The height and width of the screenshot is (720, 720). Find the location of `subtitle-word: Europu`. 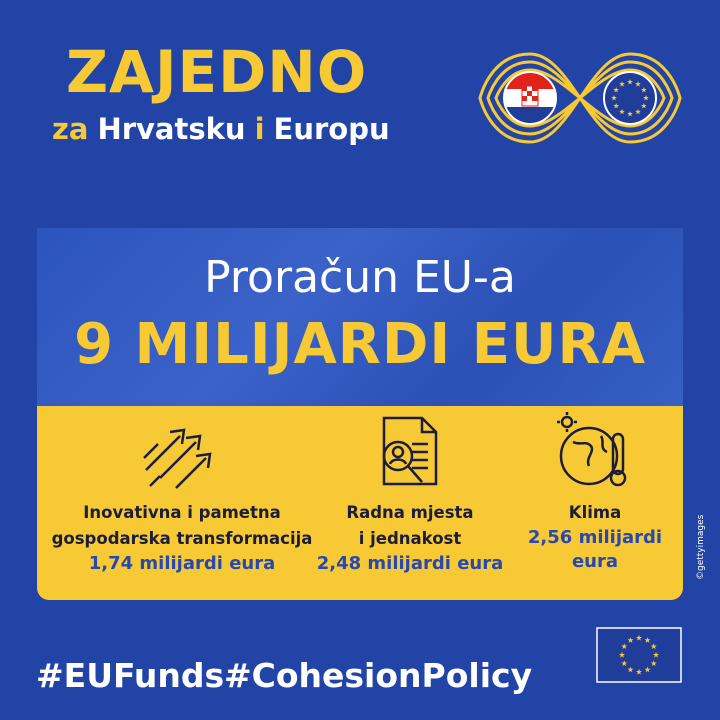

subtitle-word: Europu is located at coordinates (331, 129).